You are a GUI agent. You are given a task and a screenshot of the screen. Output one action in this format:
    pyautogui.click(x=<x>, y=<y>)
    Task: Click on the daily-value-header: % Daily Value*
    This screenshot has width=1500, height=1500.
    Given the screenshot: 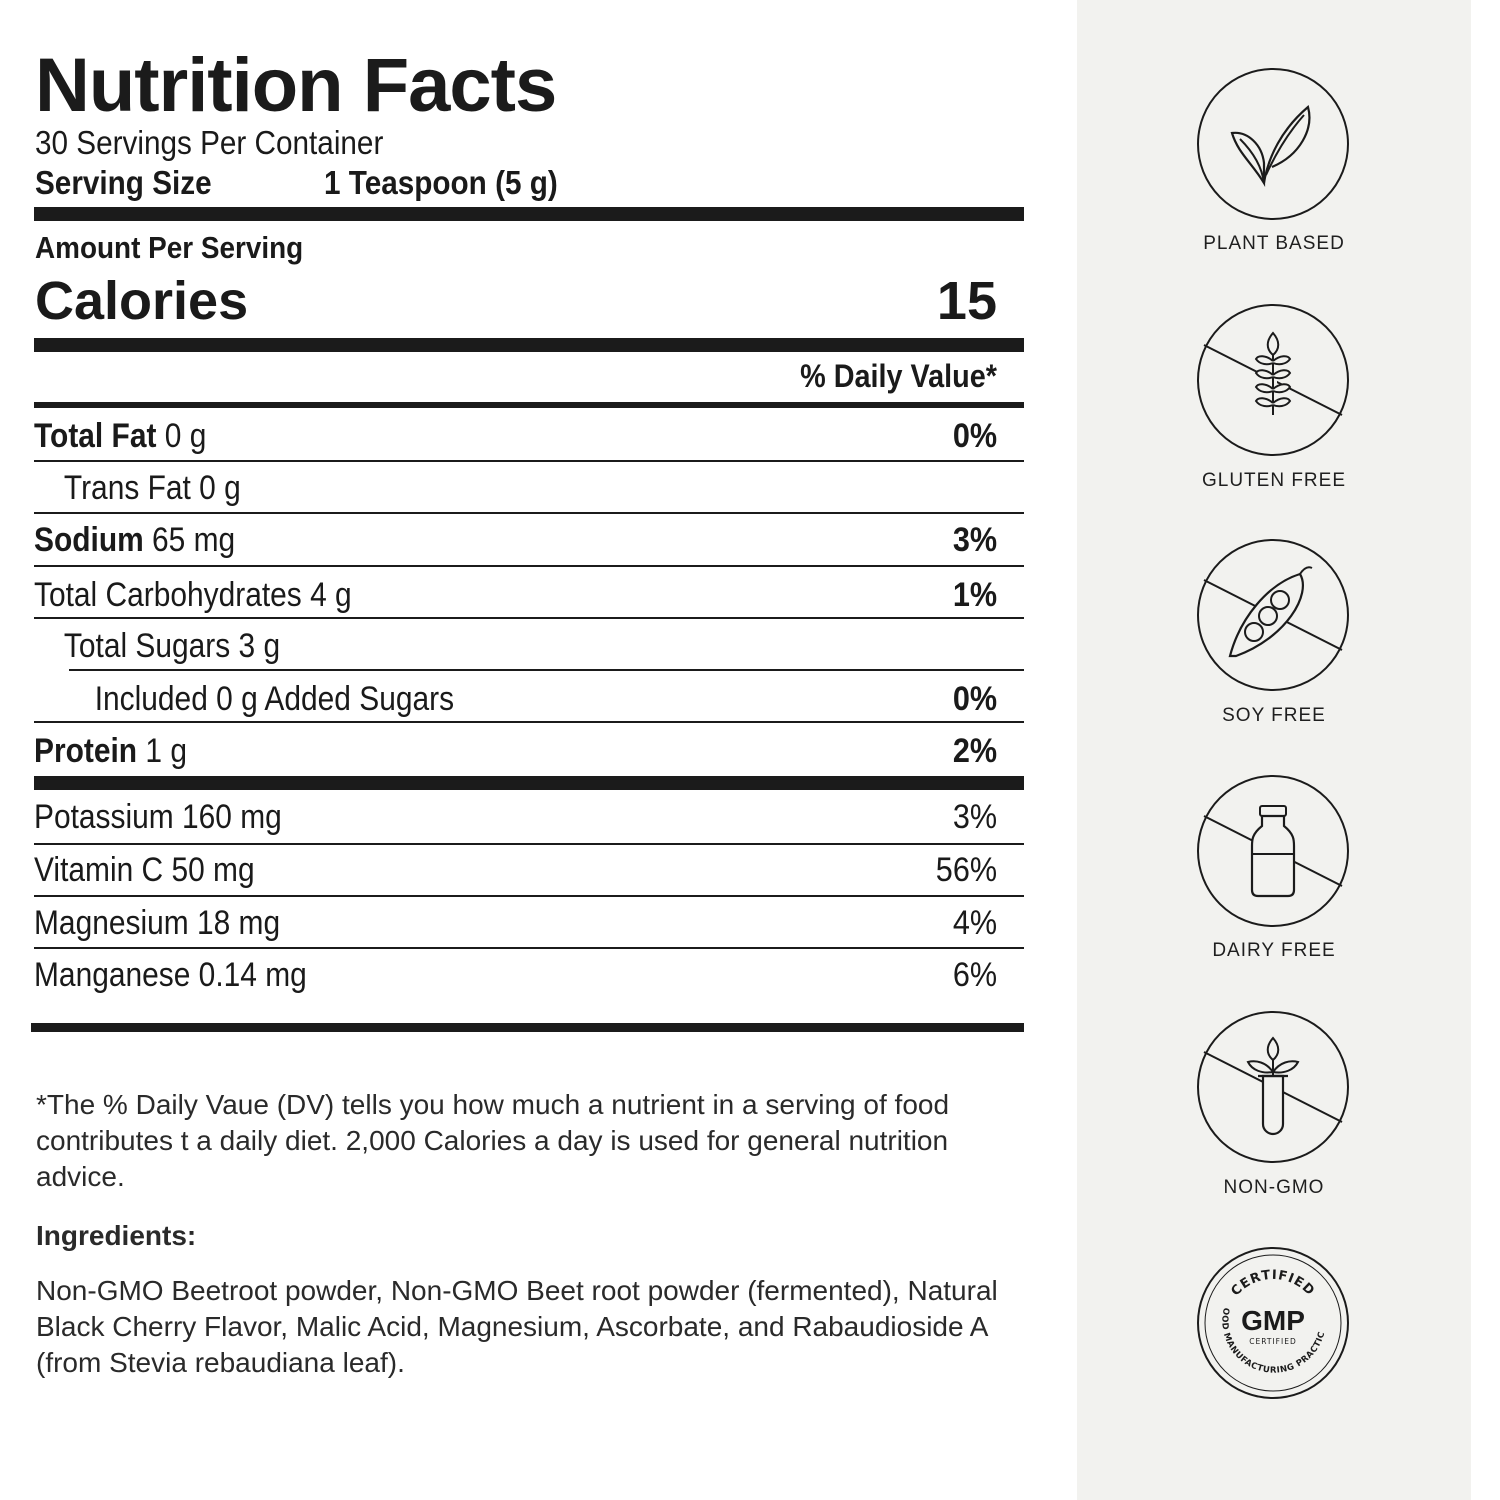 What is the action you would take?
    pyautogui.click(x=898, y=376)
    